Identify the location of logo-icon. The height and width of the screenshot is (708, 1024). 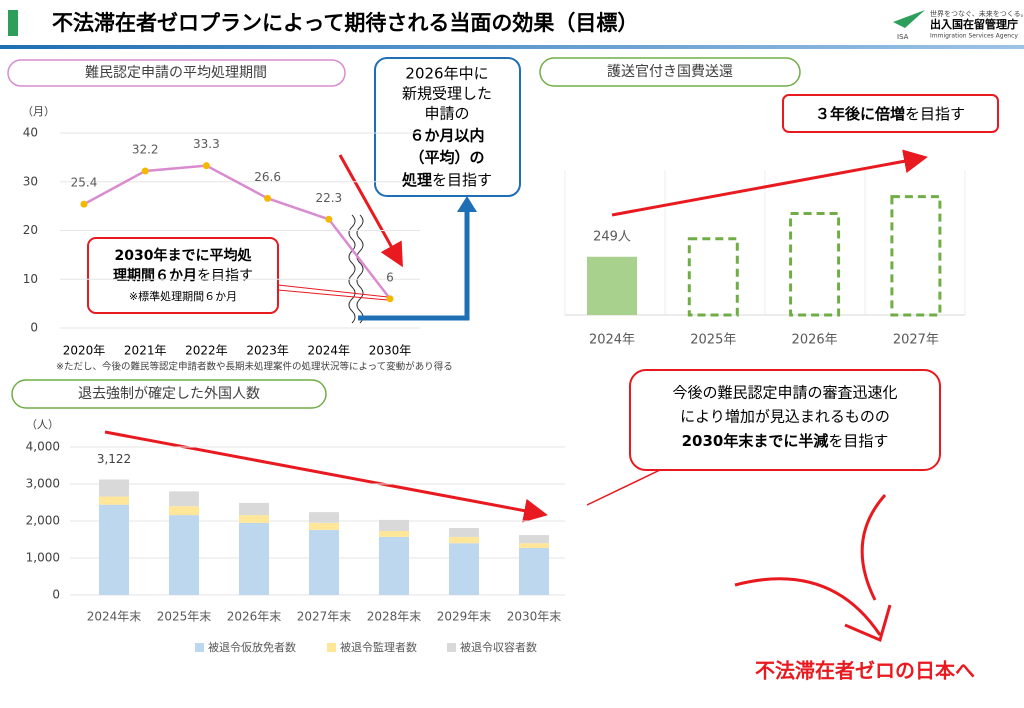
(909, 19).